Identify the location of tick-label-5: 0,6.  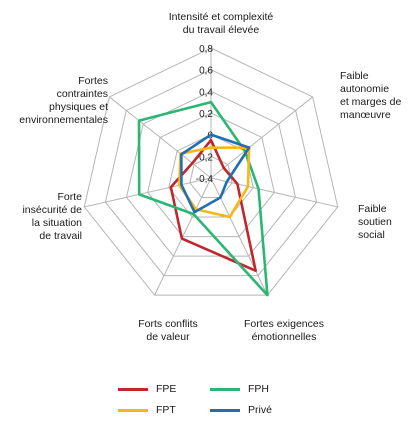
(206, 71).